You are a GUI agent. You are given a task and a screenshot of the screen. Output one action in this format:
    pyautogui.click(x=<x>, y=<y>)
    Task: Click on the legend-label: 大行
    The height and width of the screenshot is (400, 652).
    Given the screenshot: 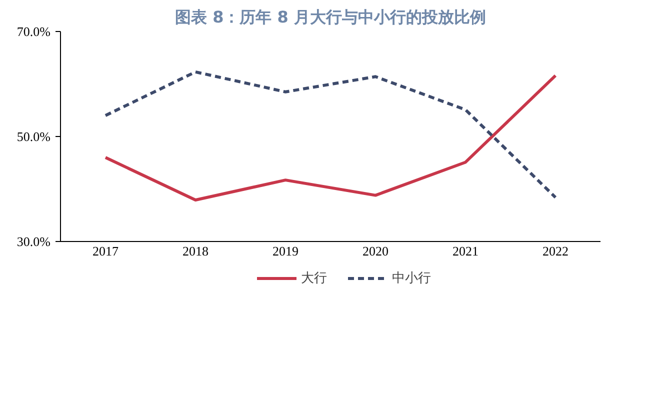 What is the action you would take?
    pyautogui.click(x=314, y=278)
    